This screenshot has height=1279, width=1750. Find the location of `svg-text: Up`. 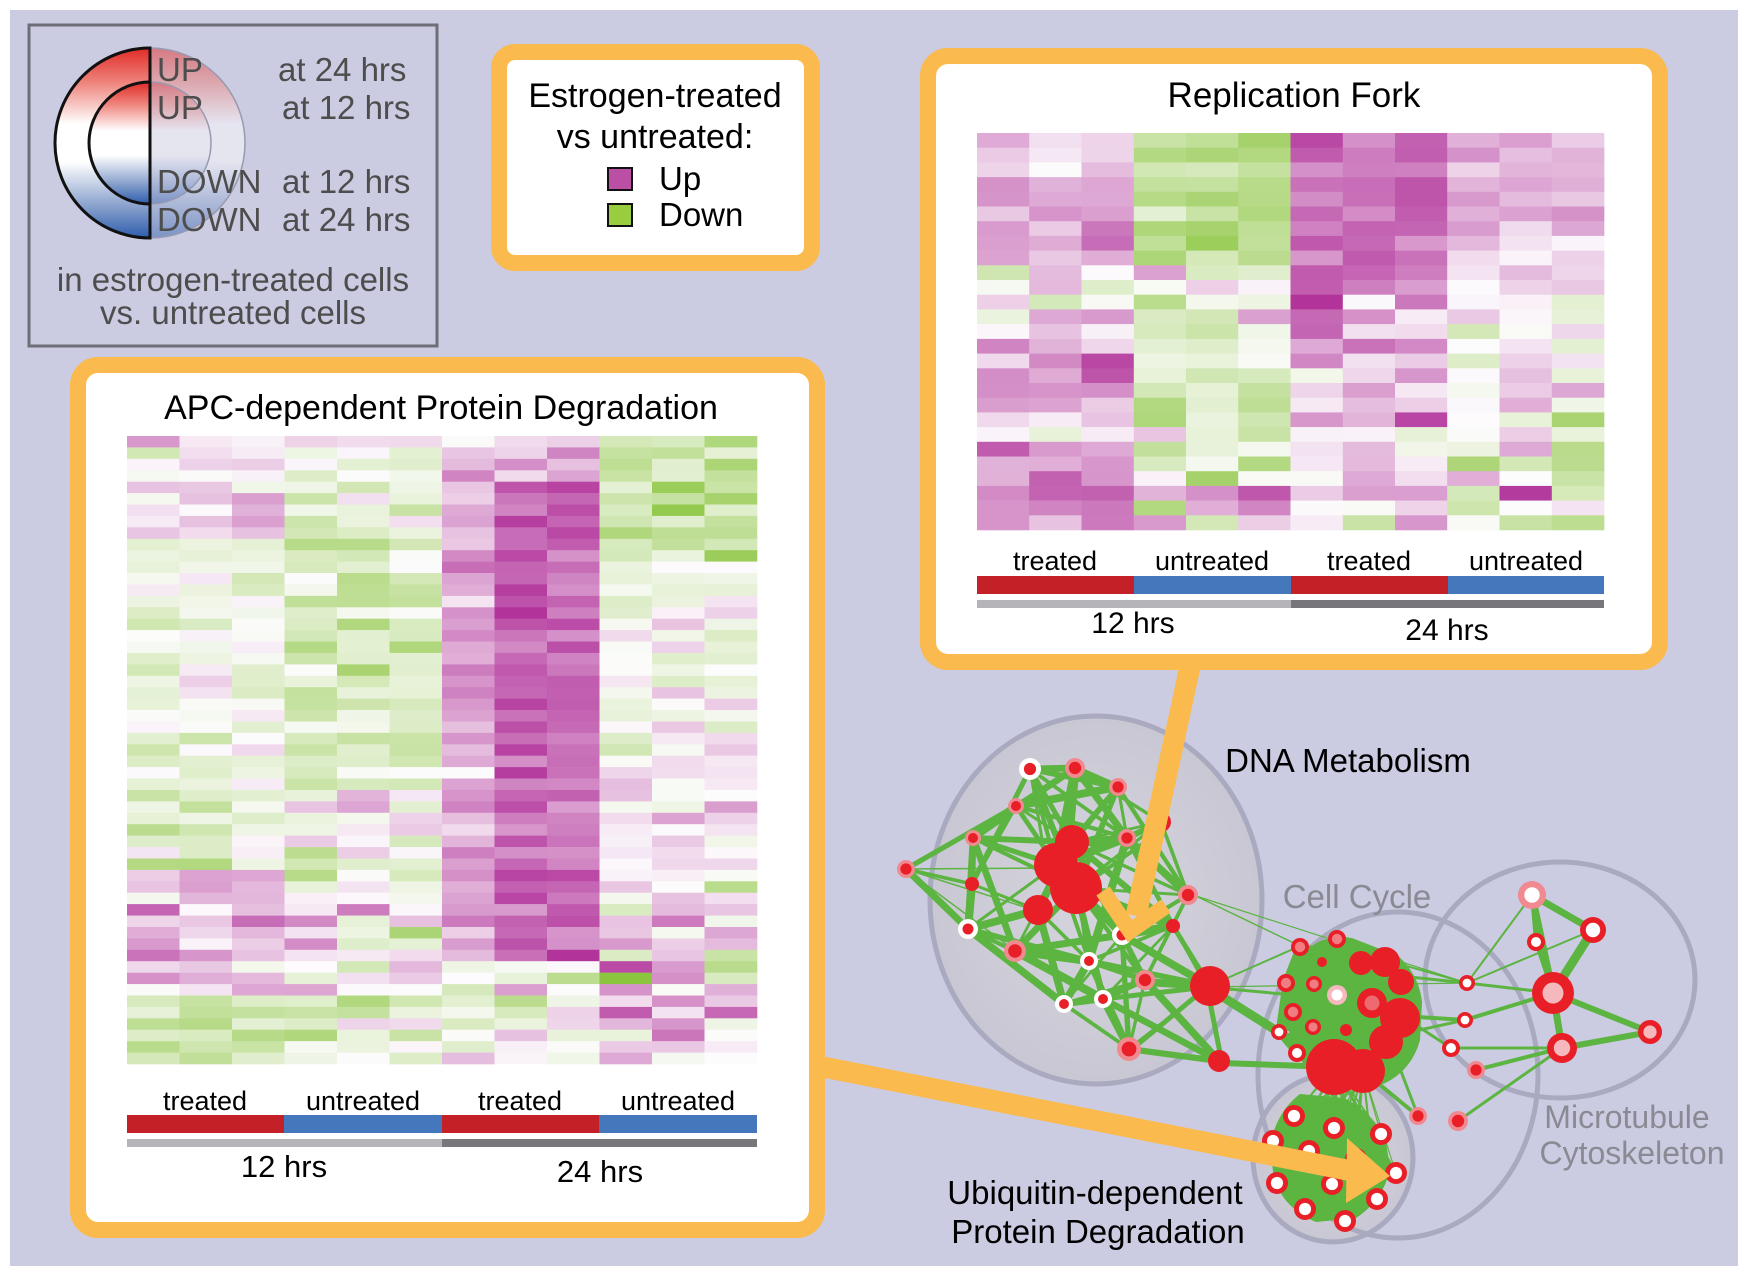

svg-text: Up is located at coordinates (680, 178).